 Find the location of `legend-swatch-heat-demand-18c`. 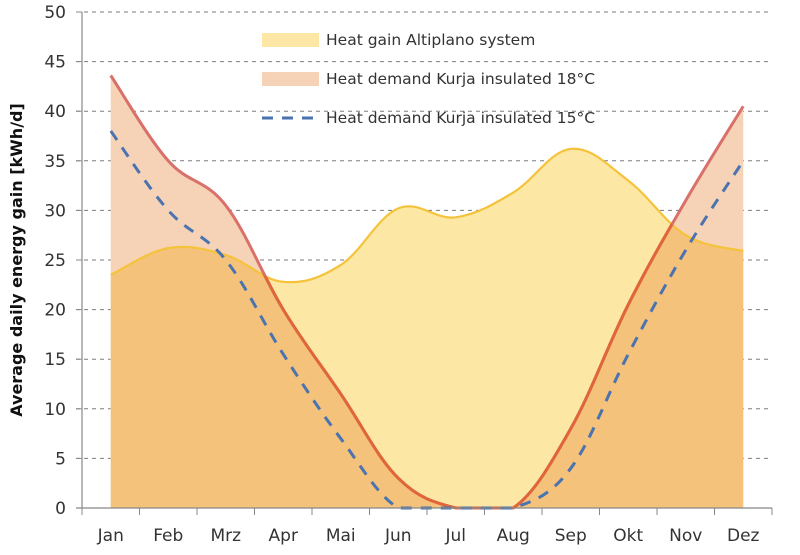

legend-swatch-heat-demand-18c is located at coordinates (290, 79).